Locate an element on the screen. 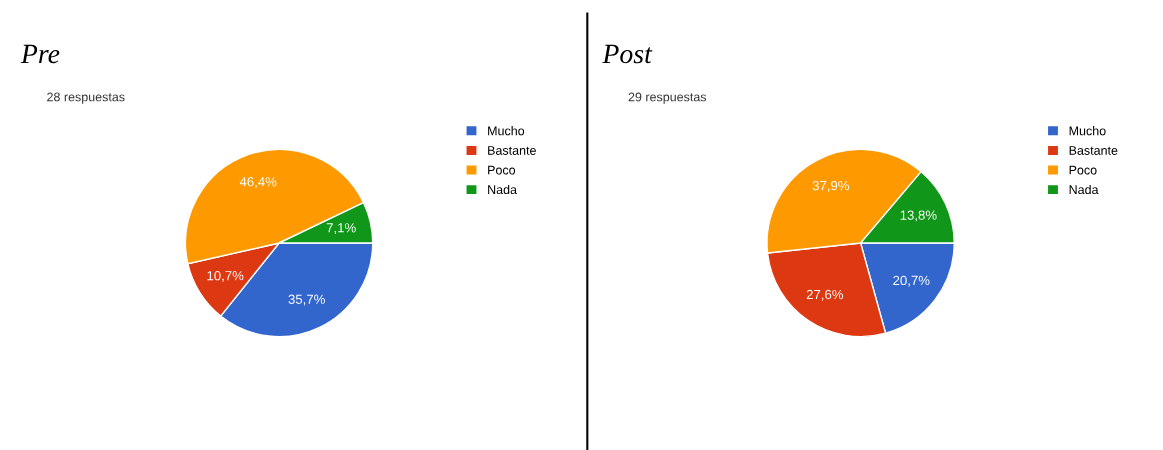 The height and width of the screenshot is (450, 1163). chart-title: Post is located at coordinates (627, 54).